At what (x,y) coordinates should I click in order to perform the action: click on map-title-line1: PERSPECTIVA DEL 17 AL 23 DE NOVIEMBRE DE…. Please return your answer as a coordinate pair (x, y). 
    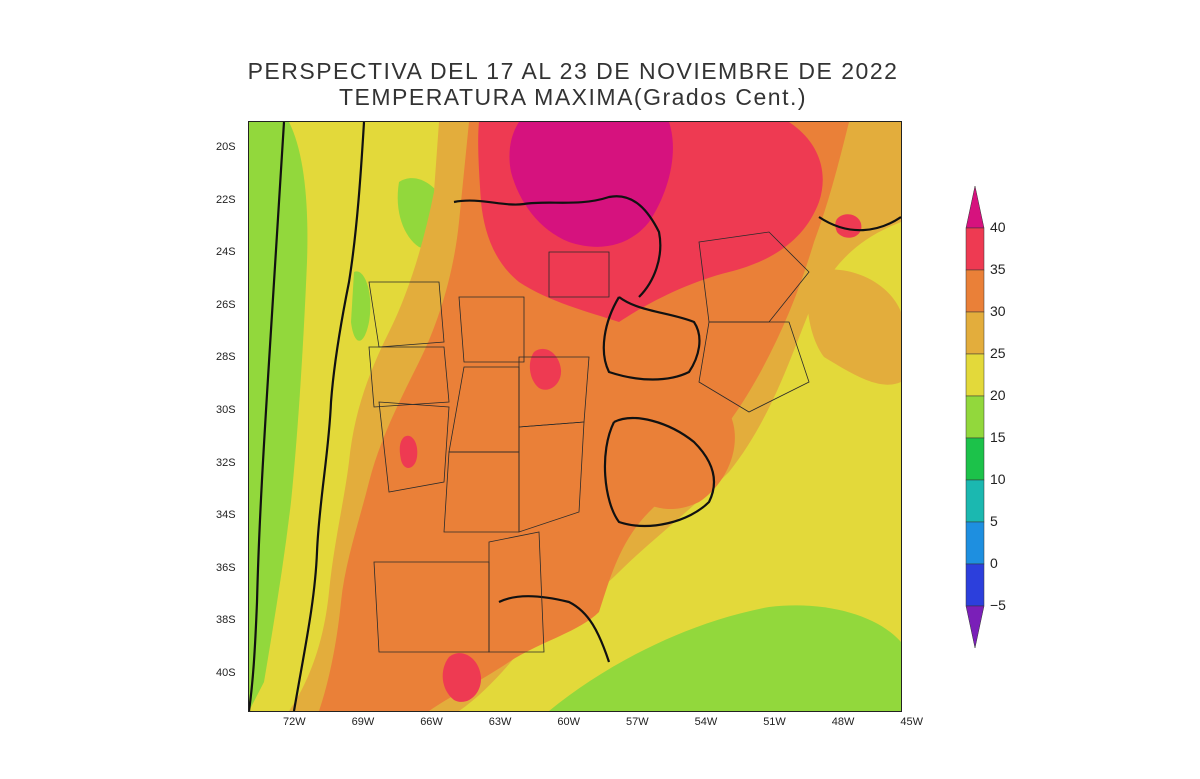
    Looking at the image, I should click on (573, 71).